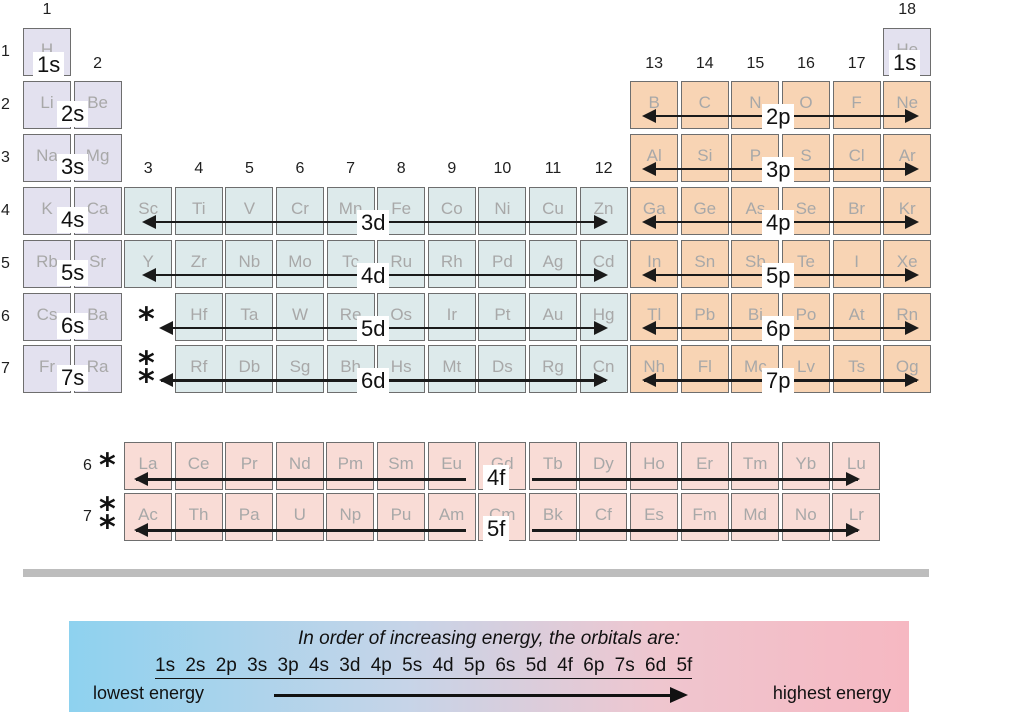 Image resolution: width=1024 pixels, height=713 pixels. I want to click on element-symbol: Nb, so click(249, 261).